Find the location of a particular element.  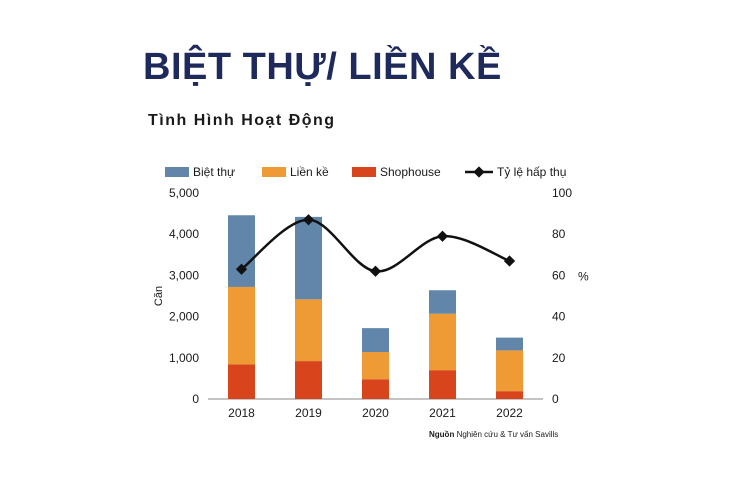

y2-tick-label: 20 is located at coordinates (559, 358).